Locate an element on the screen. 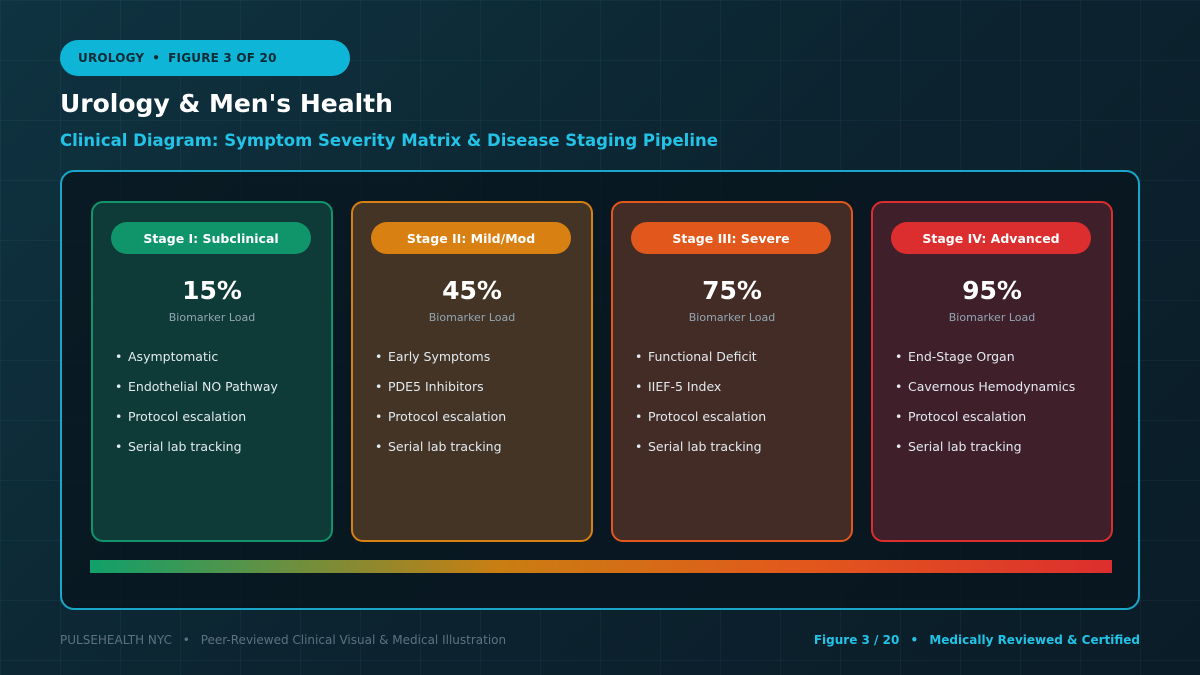 This screenshot has width=1200, height=675. footer-figure: Figure 3 / 20 is located at coordinates (856, 640).